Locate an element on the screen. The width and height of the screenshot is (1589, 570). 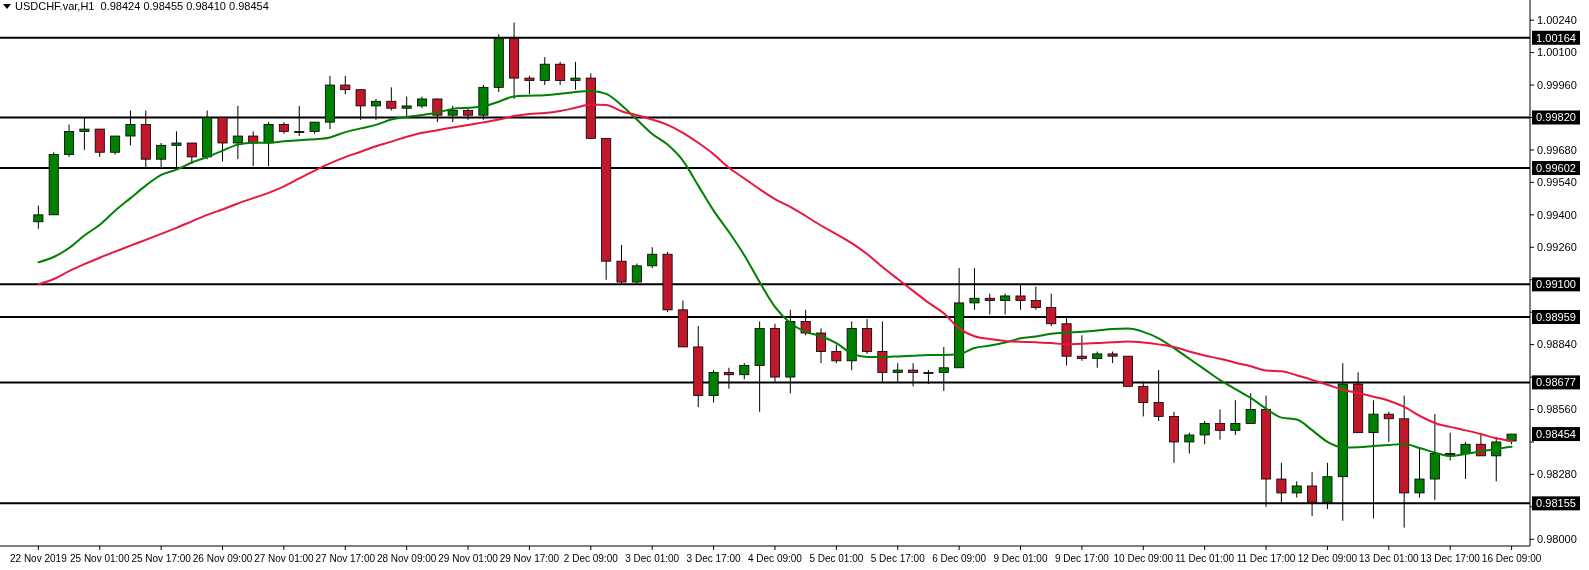
ref-line-label: 0.99100 is located at coordinates (1556, 284).